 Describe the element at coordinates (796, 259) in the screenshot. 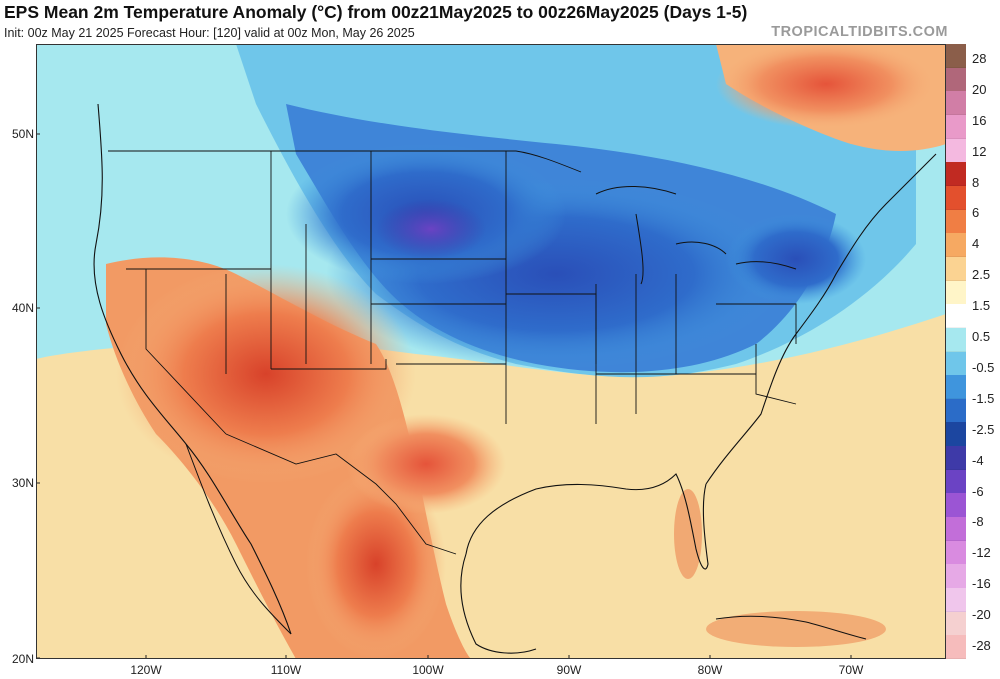

I see `cold-core-northeast` at that location.